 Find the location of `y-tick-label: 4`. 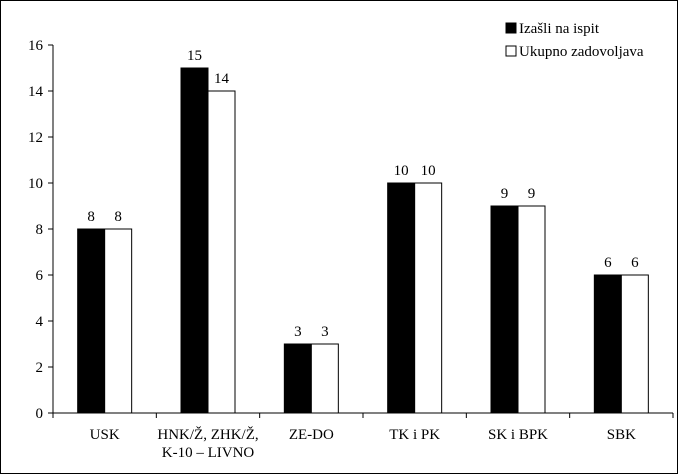

y-tick-label: 4 is located at coordinates (40, 322).